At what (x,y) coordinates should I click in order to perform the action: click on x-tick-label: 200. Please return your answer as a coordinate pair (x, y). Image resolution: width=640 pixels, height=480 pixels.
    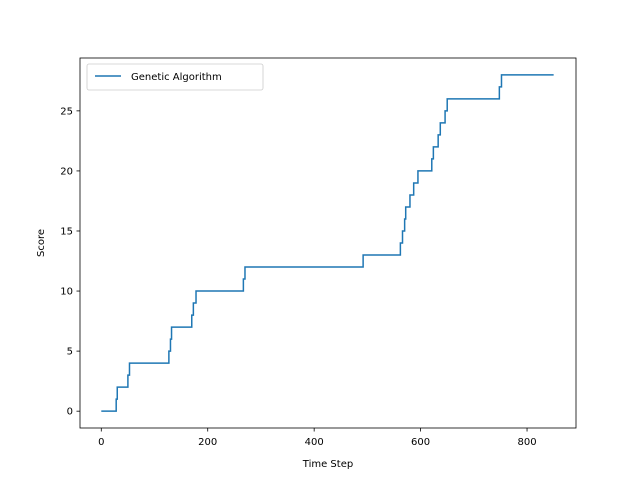
    Looking at the image, I should click on (207, 442).